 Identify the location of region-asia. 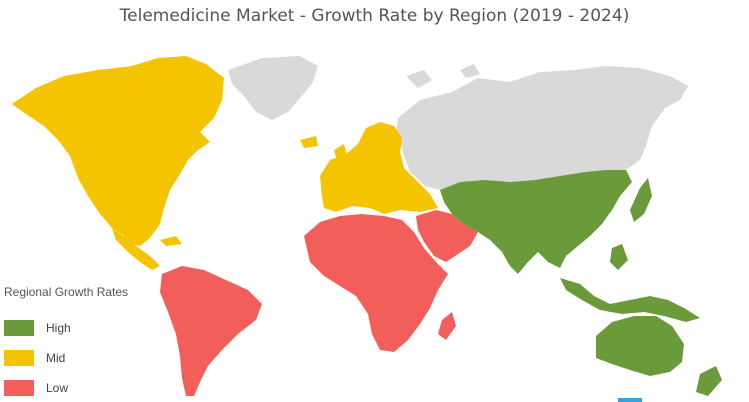
(536, 222).